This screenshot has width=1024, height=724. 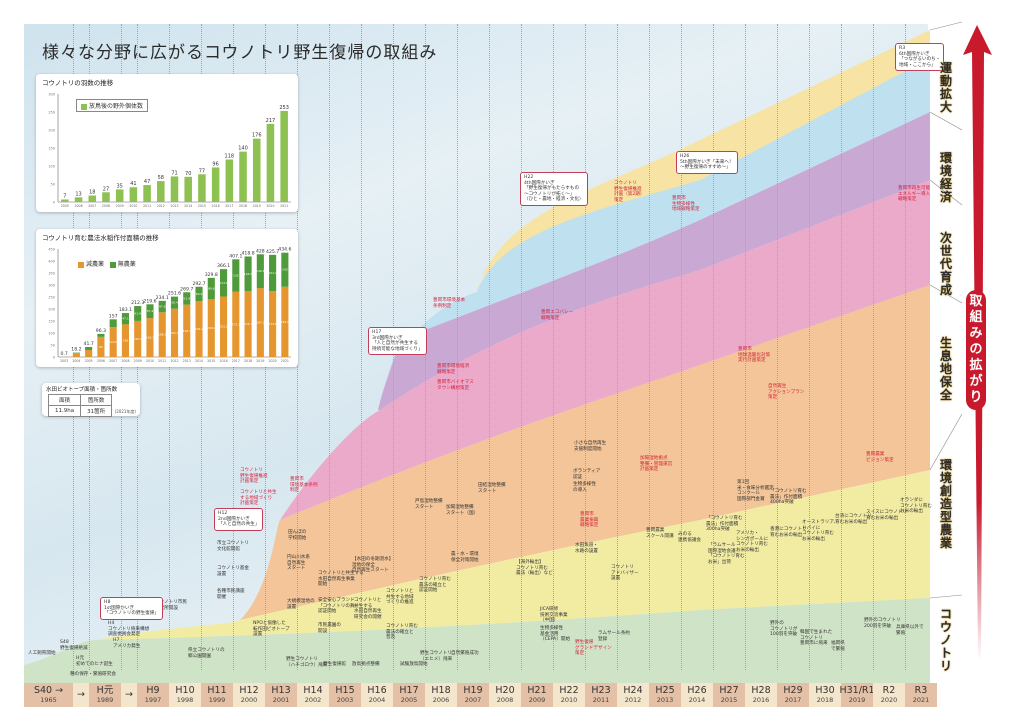 I want to click on timeline-year-23: H28 2016, so click(x=761, y=695).